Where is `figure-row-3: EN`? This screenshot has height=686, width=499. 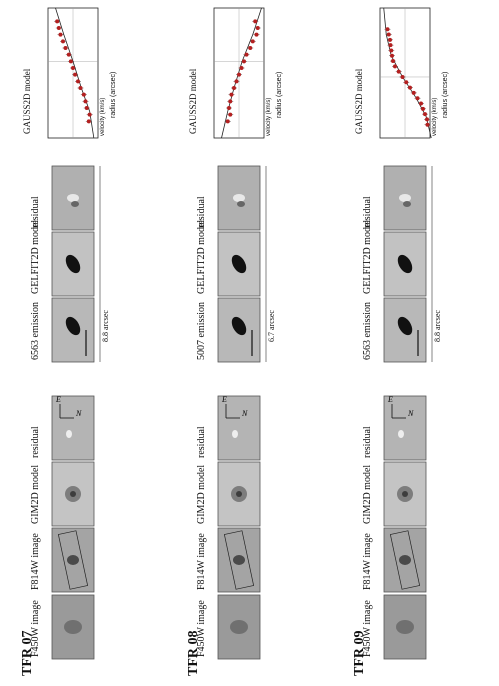 figure-row-3: EN is located at coordinates (406, 333).